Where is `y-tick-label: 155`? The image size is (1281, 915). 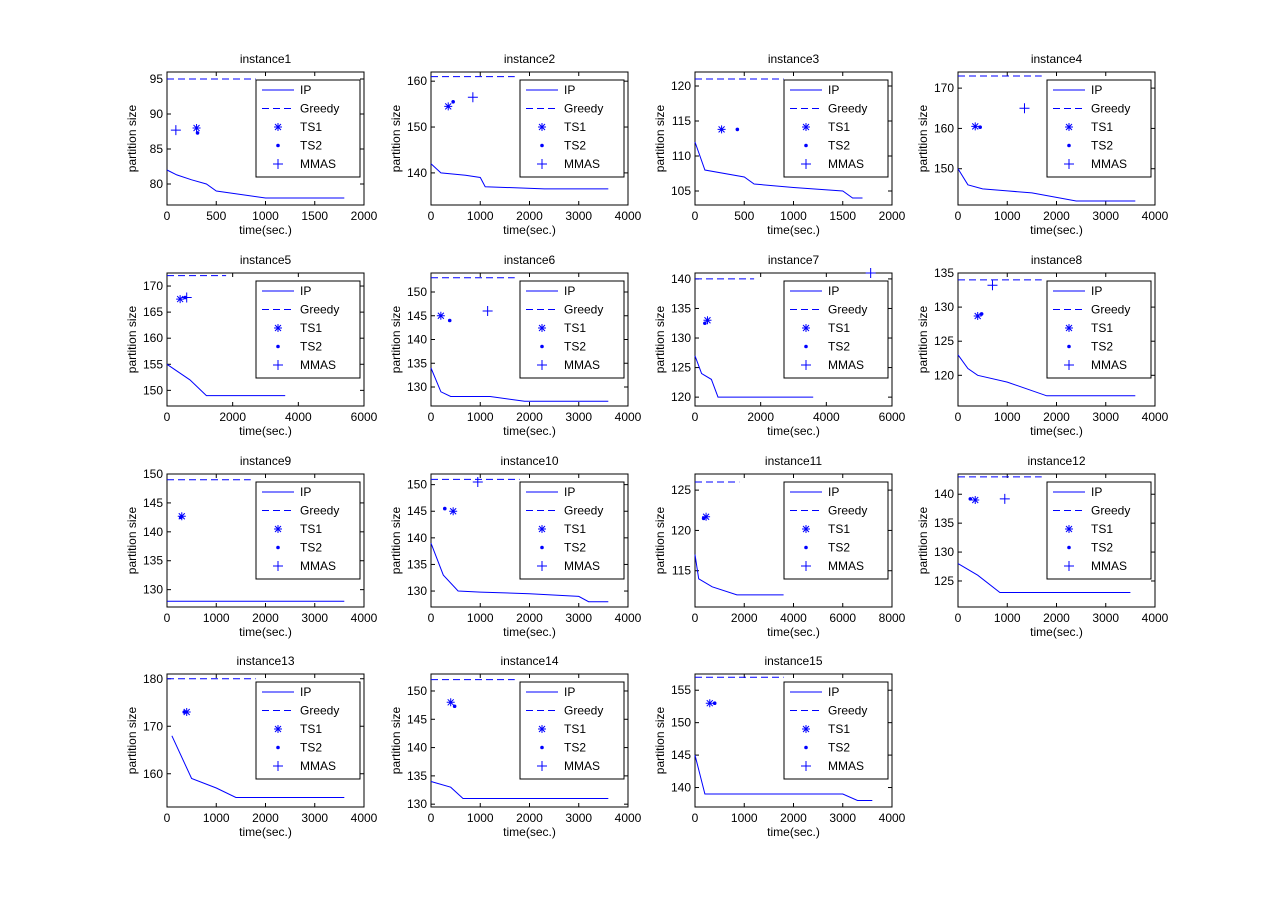
y-tick-label: 155 is located at coordinates (153, 364).